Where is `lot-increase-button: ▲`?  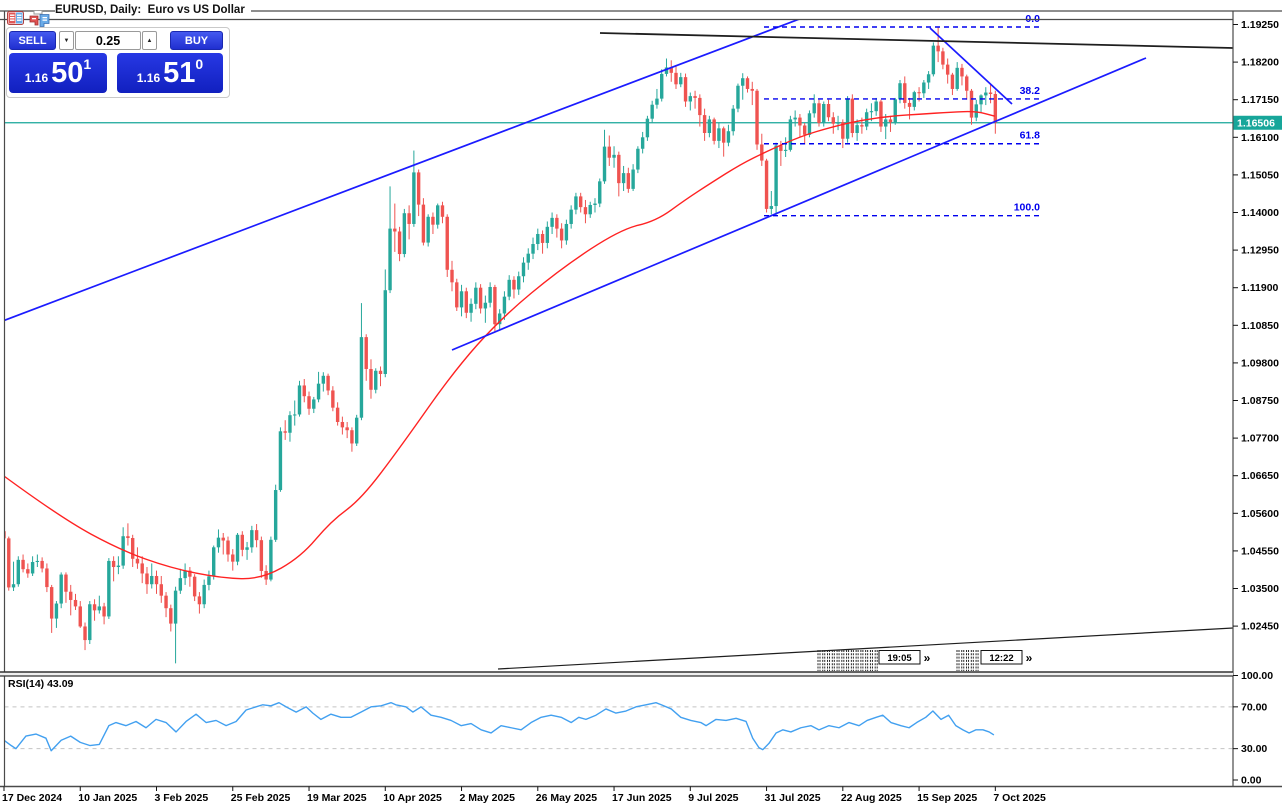
lot-increase-button: ▲ is located at coordinates (149, 40).